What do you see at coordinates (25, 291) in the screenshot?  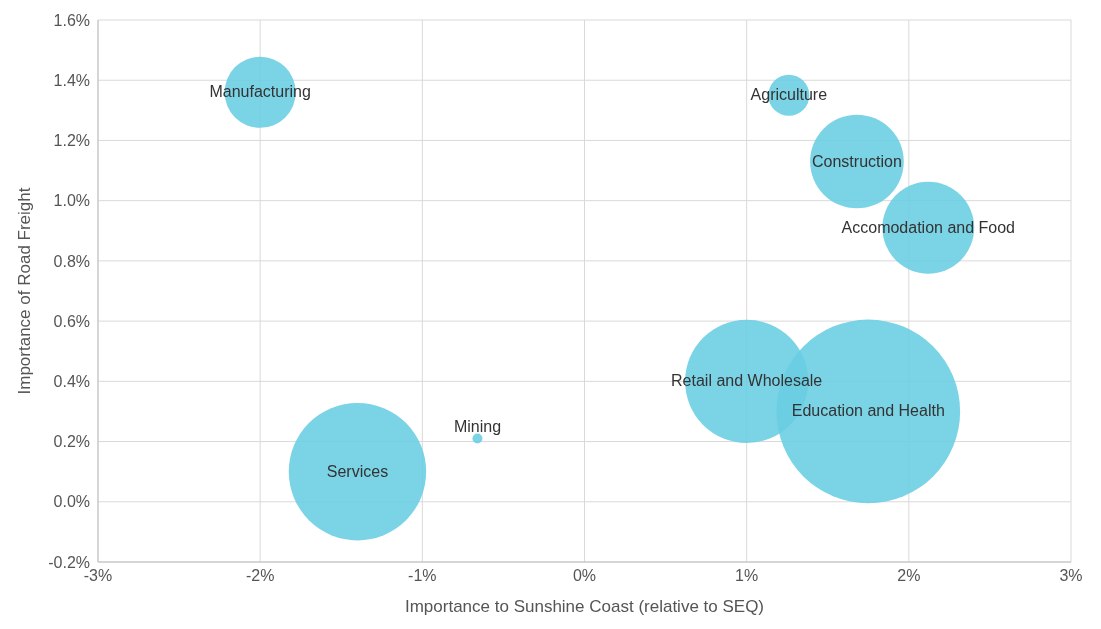 I see `y-axis-title: Importance of Road Freight` at bounding box center [25, 291].